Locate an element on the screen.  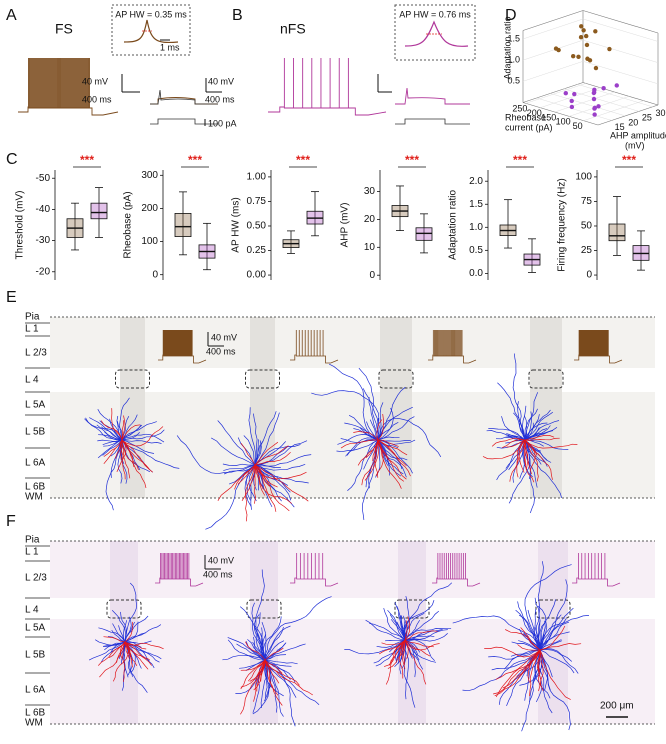
label: C is located at coordinates (12, 159).